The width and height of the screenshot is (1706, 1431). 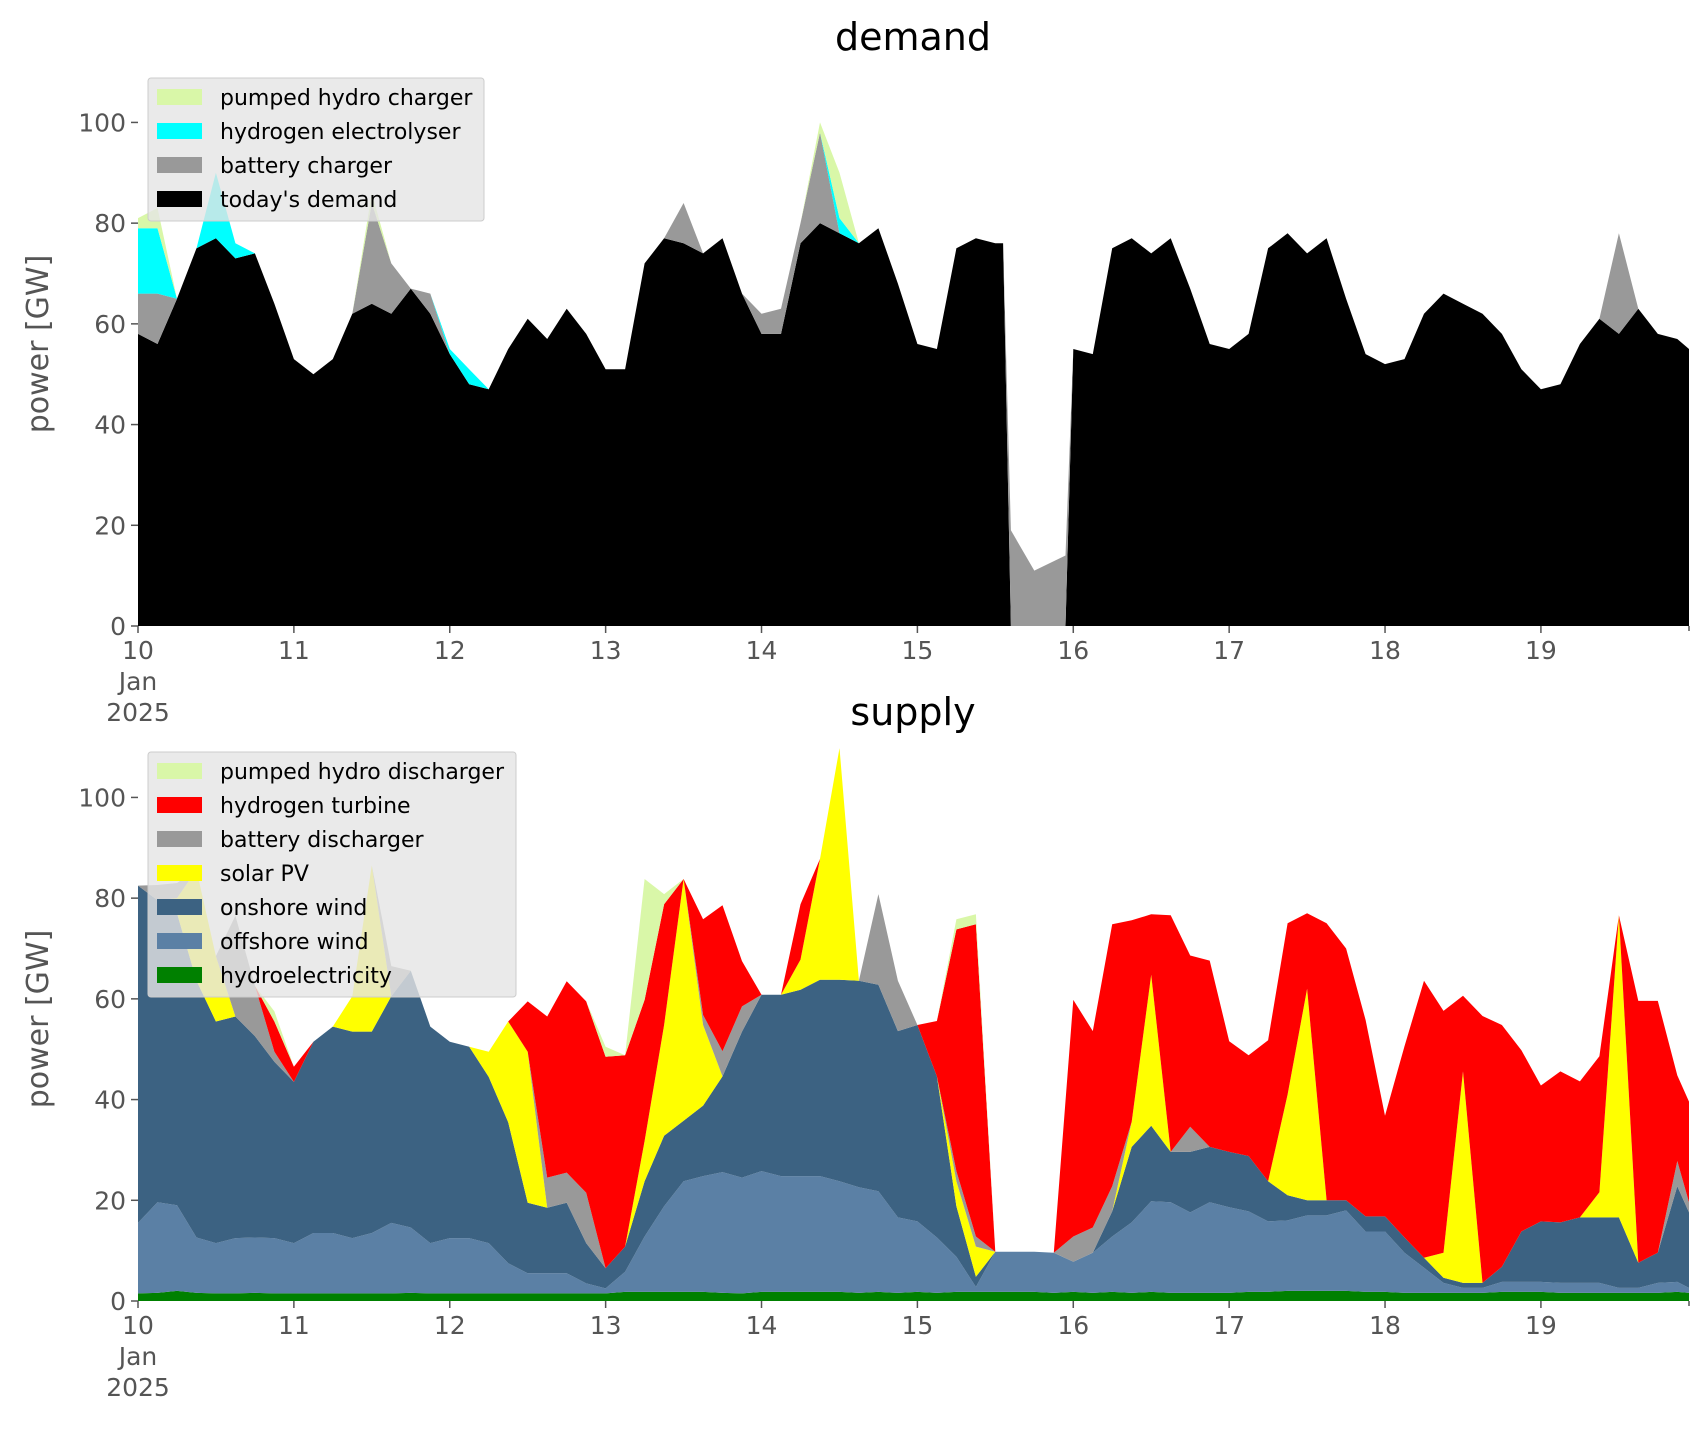 What do you see at coordinates (606, 1325) in the screenshot?
I see `supply-x-tick-label: 13` at bounding box center [606, 1325].